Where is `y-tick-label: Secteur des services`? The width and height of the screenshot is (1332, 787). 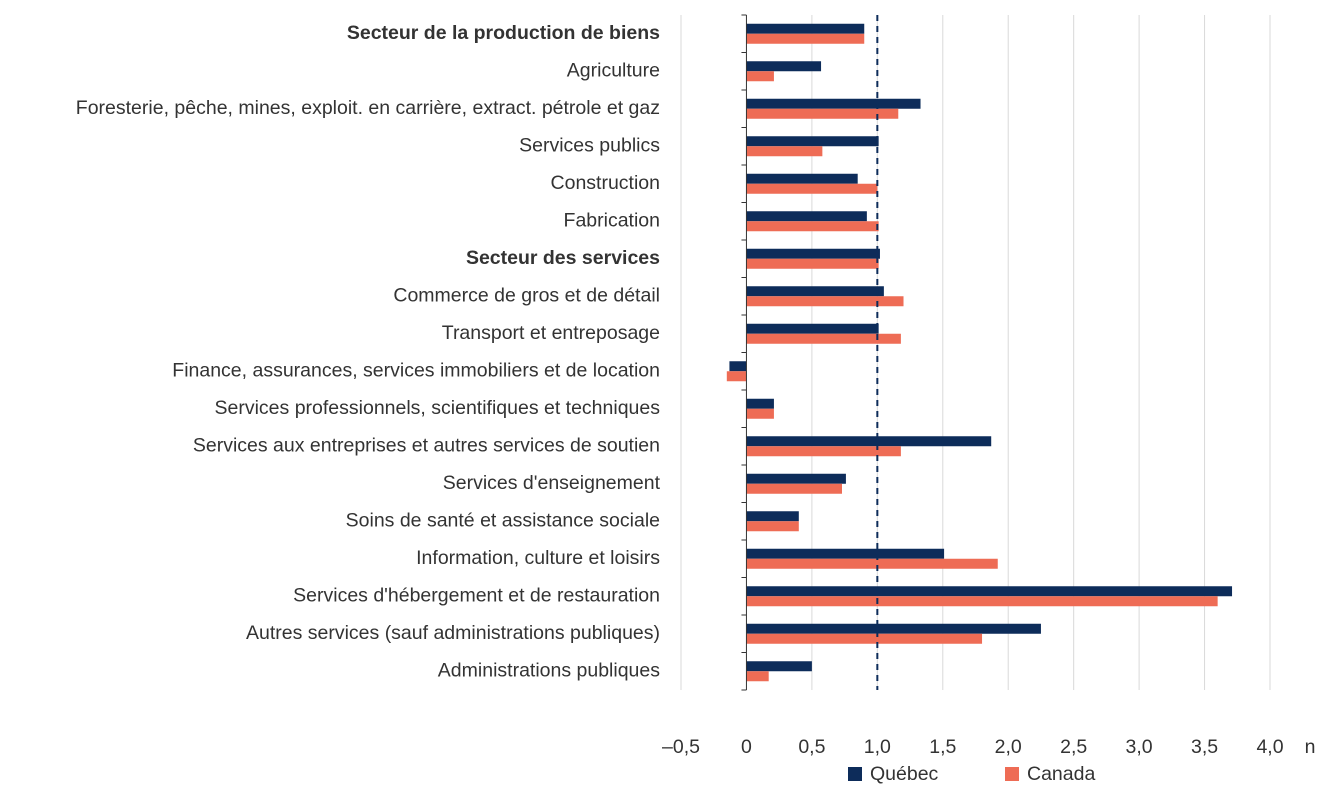 y-tick-label: Secteur des services is located at coordinates (563, 258).